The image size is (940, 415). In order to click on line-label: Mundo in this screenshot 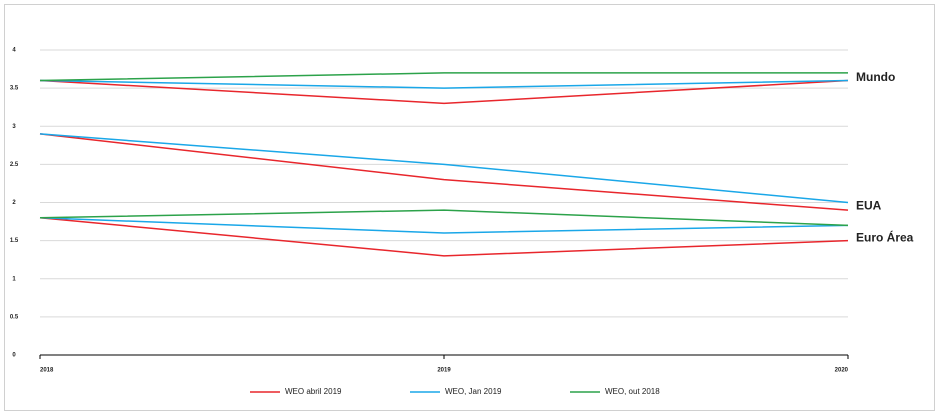, I will do `click(875, 77)`.